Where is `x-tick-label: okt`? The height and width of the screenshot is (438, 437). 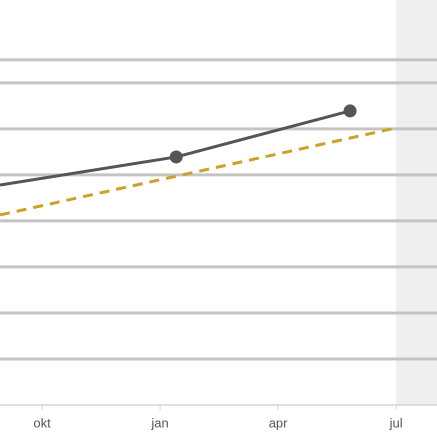 x-tick-label: okt is located at coordinates (42, 422).